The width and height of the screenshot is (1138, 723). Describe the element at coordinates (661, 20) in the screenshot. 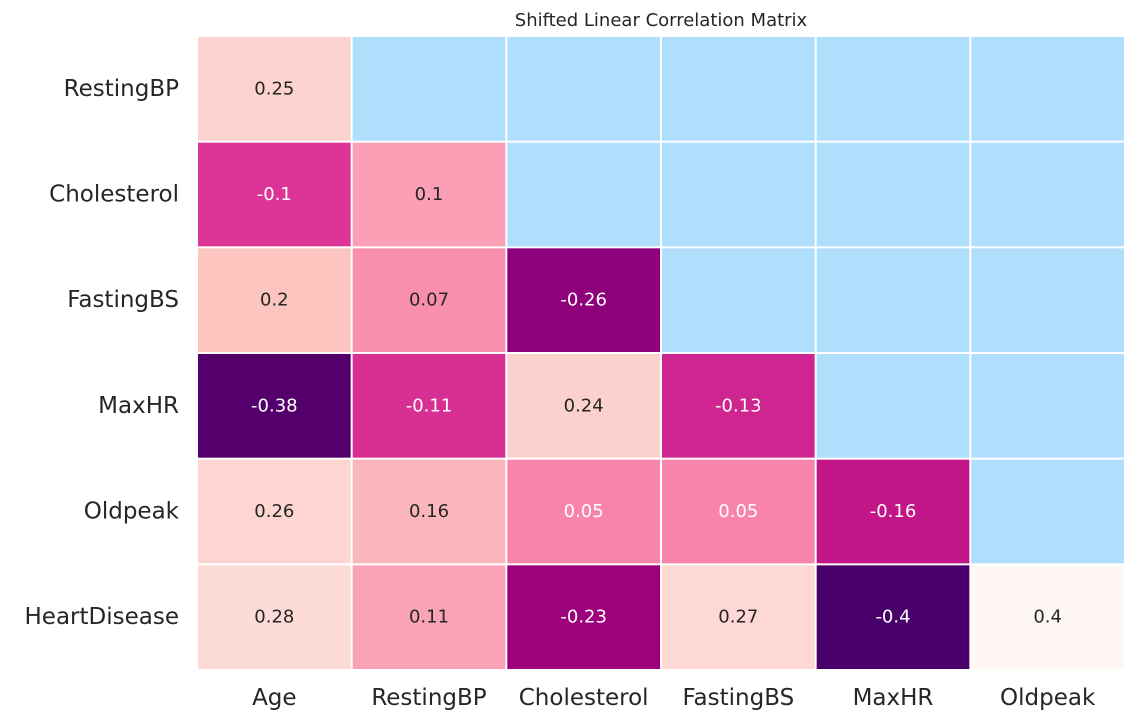

I see `chart-title: Shifted Linear Correlation Matrix` at that location.